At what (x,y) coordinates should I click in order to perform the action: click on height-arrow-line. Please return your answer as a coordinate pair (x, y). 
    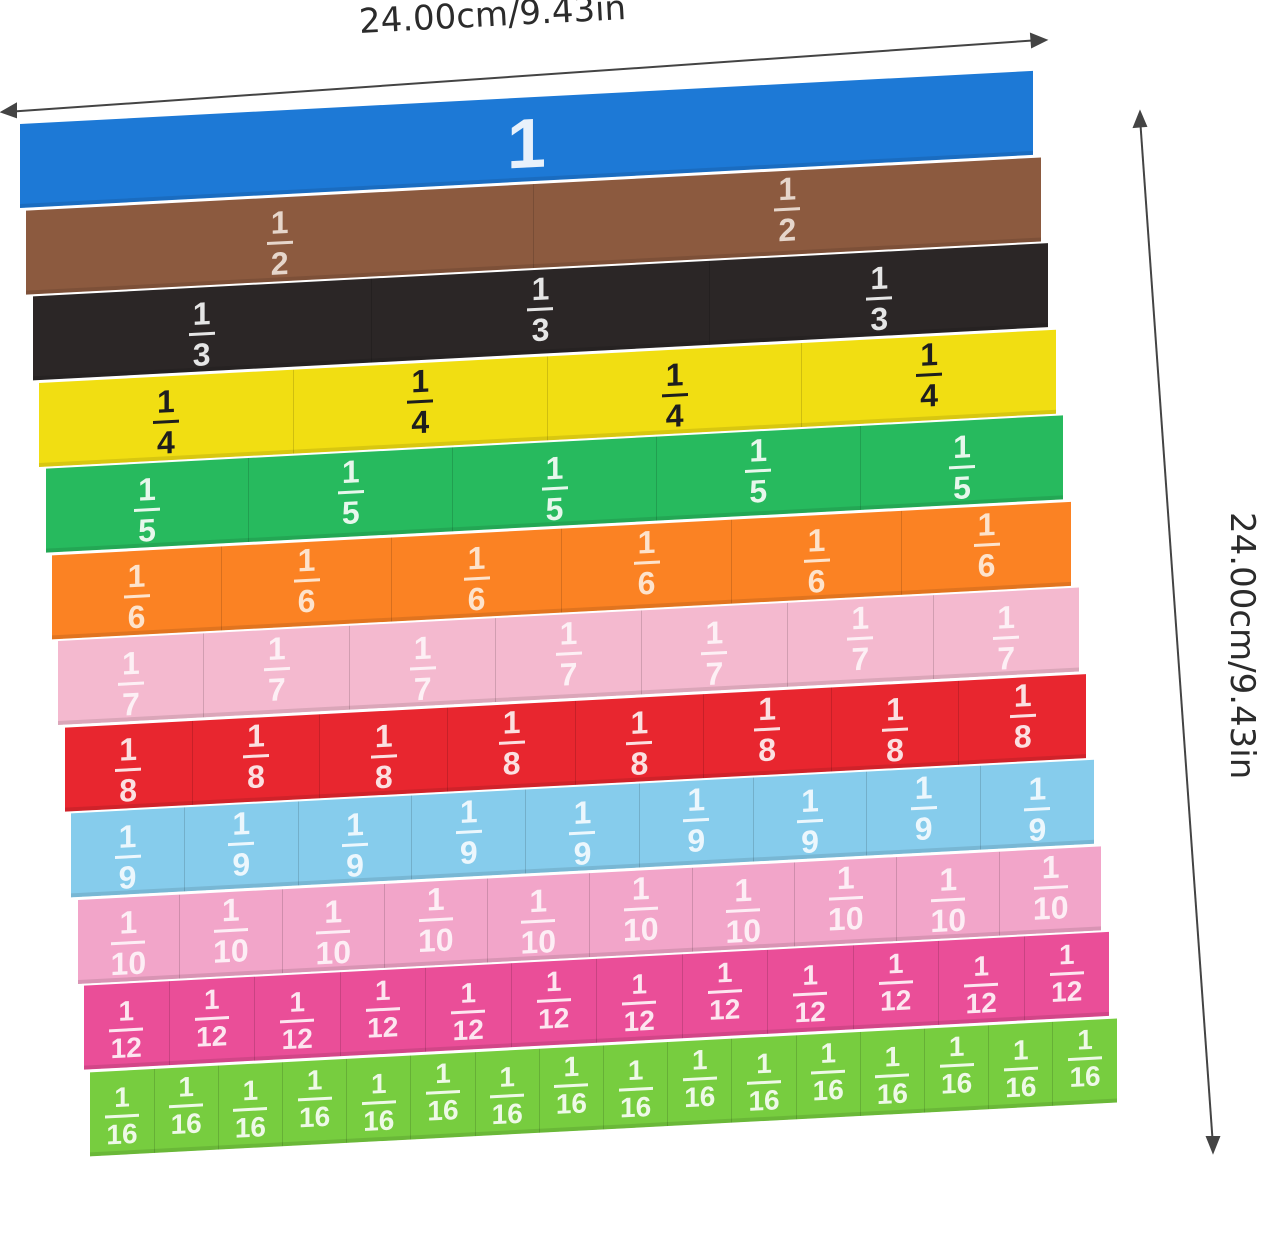
    Looking at the image, I should click on (1176, 632).